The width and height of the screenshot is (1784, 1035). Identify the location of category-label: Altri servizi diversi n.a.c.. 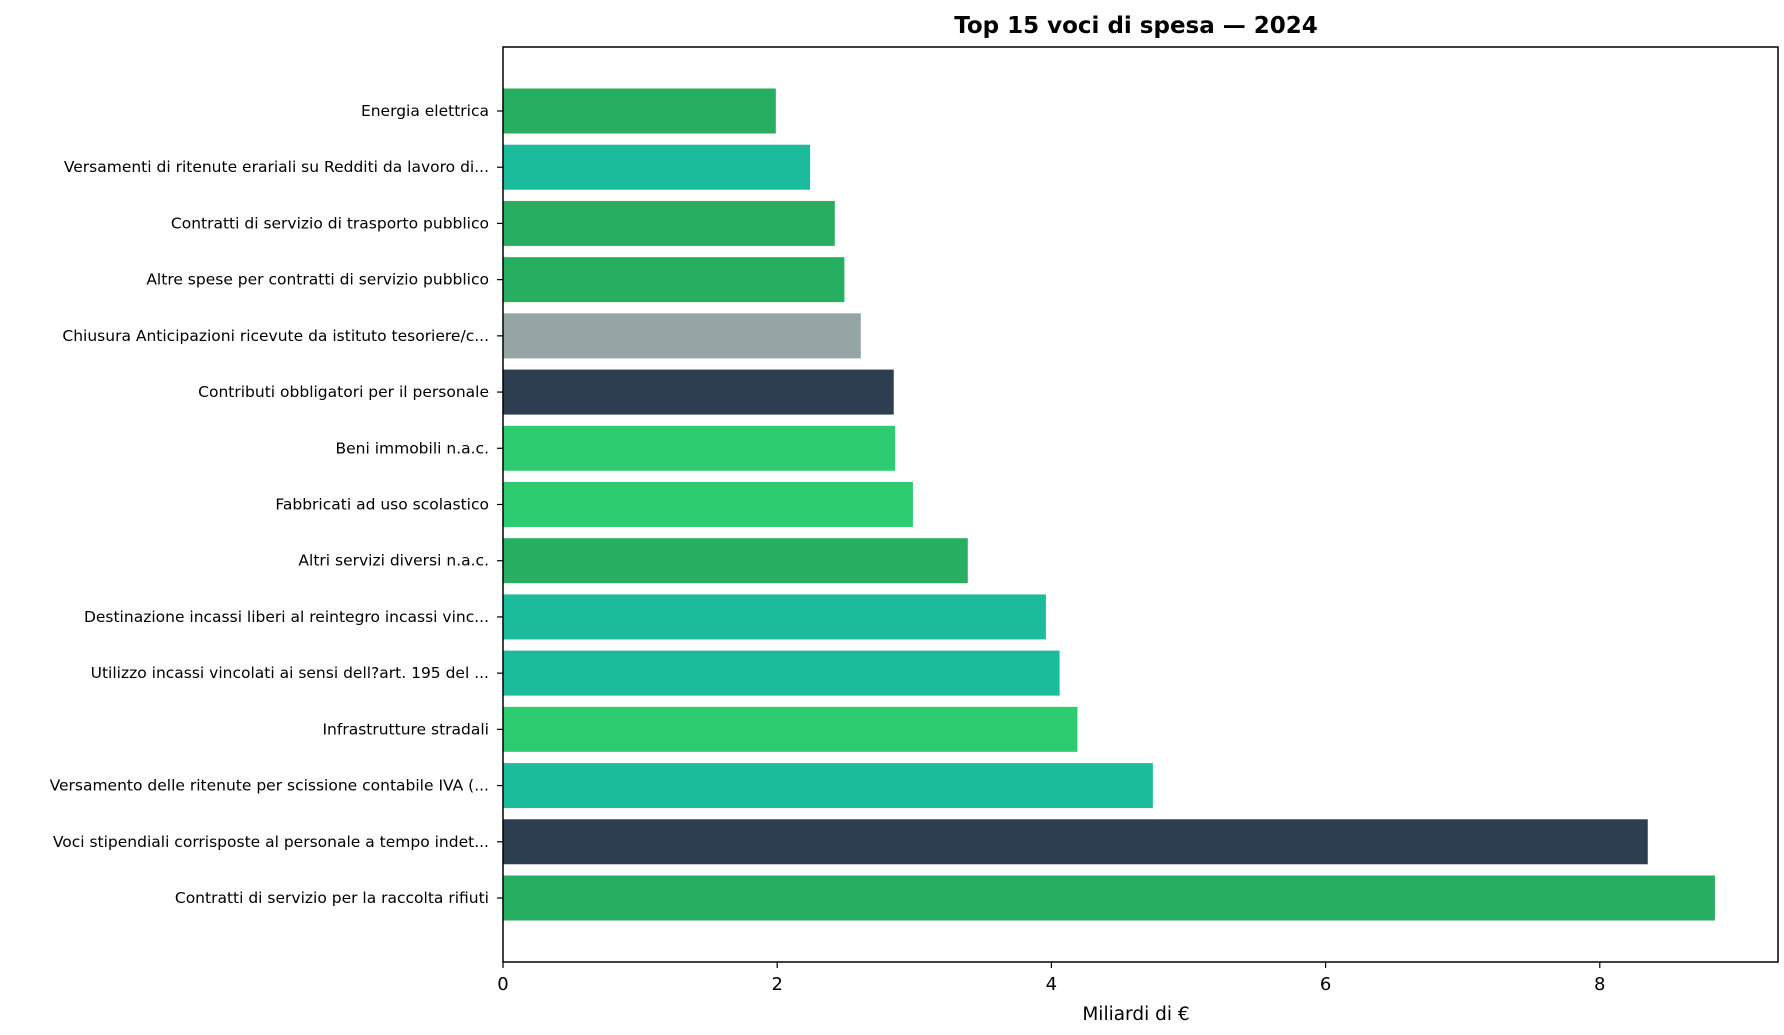
(393, 561).